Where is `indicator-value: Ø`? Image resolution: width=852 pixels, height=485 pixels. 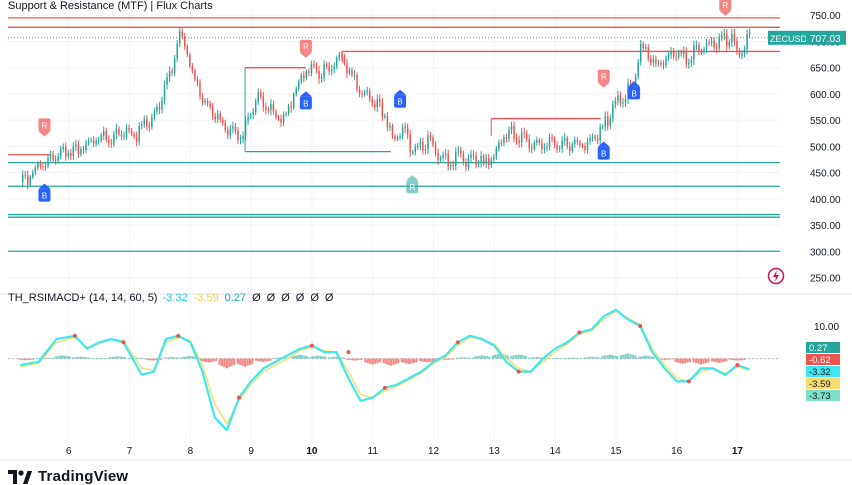 indicator-value: Ø is located at coordinates (256, 298).